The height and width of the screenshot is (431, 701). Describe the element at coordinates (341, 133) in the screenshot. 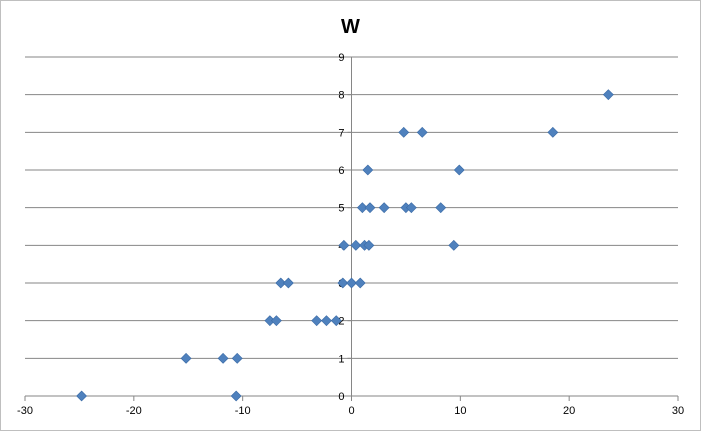

I see `y-tick-label-7: 7` at that location.